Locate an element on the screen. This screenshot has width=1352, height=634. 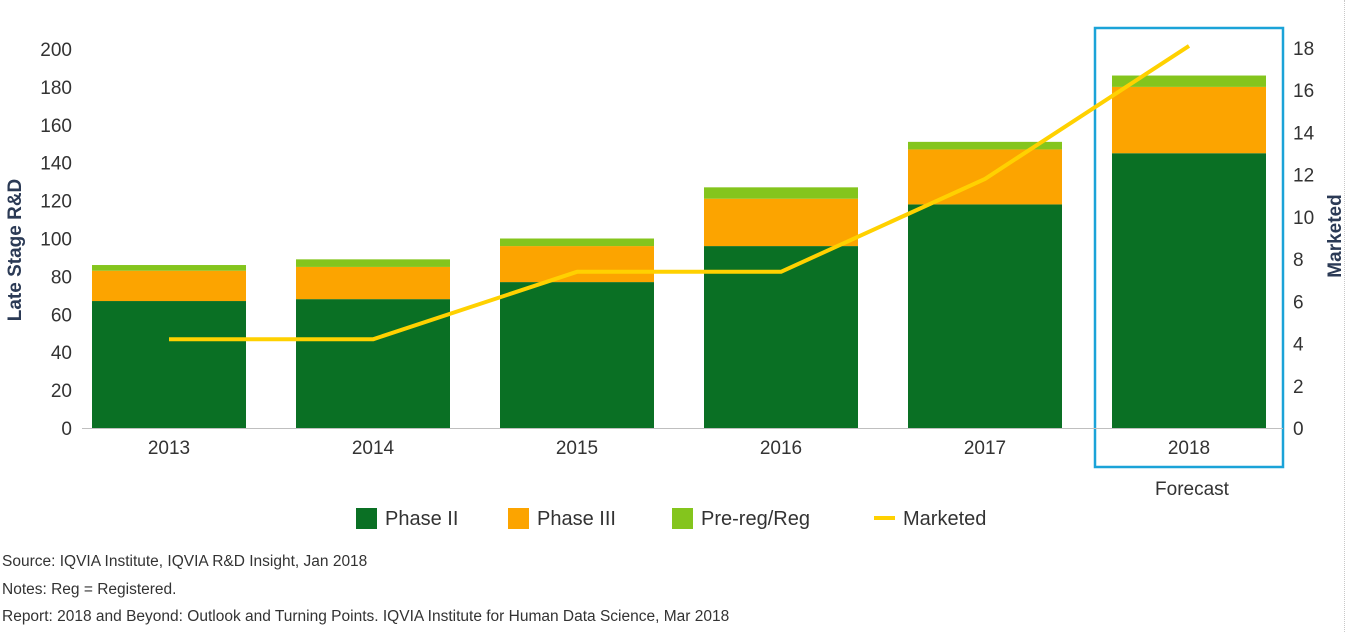
y-right-tick-label-18: 18 is located at coordinates (1303, 49).